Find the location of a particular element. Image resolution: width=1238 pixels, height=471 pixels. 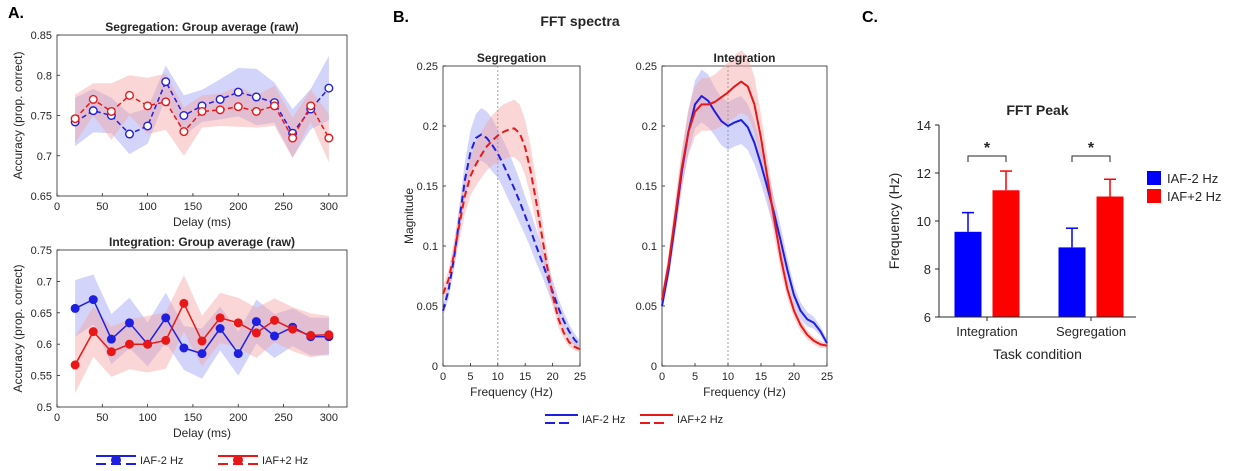

x-tick-label: 200 is located at coordinates (238, 207).